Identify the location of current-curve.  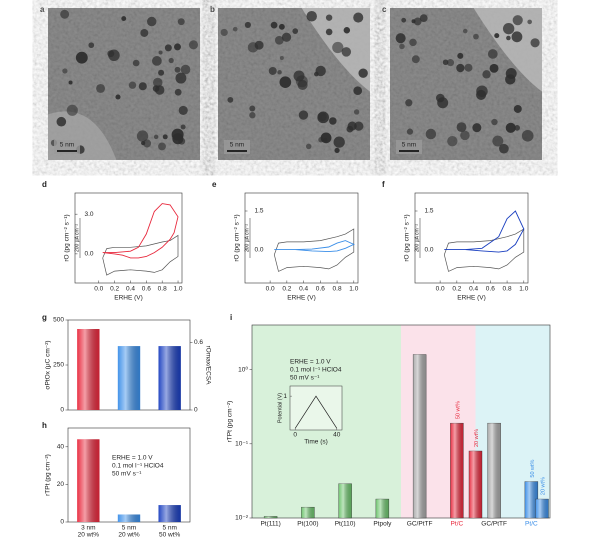
(484, 250).